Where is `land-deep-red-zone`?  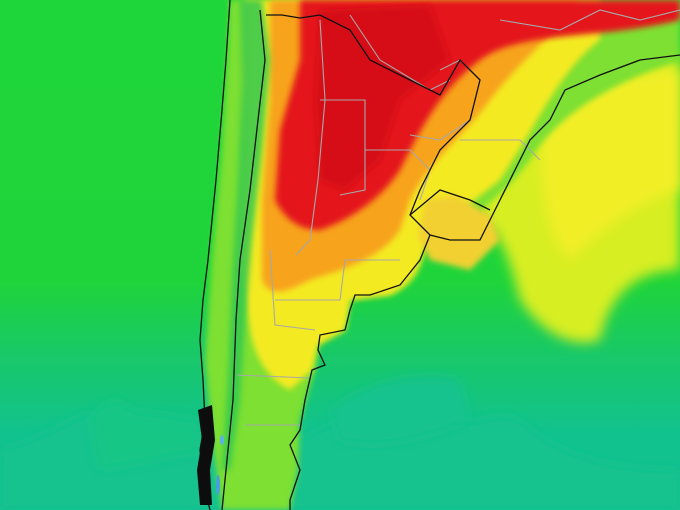 land-deep-red-zone is located at coordinates (382, 97).